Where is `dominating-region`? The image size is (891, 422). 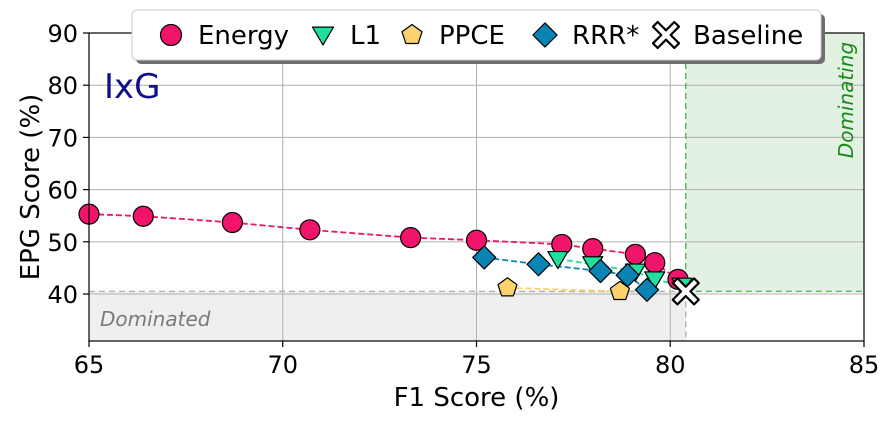
dominating-region is located at coordinates (774, 162).